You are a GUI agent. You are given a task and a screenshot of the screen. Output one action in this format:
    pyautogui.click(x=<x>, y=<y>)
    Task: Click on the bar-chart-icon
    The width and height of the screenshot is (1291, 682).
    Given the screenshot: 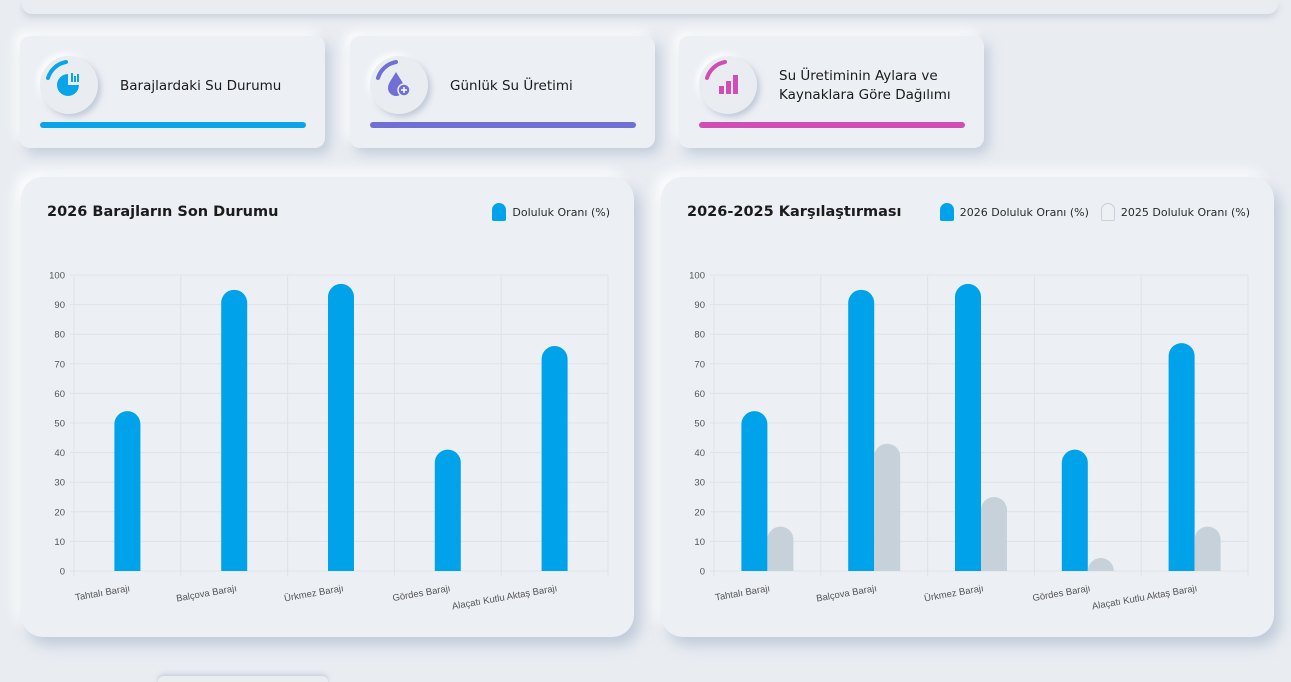 What is the action you would take?
    pyautogui.click(x=721, y=77)
    